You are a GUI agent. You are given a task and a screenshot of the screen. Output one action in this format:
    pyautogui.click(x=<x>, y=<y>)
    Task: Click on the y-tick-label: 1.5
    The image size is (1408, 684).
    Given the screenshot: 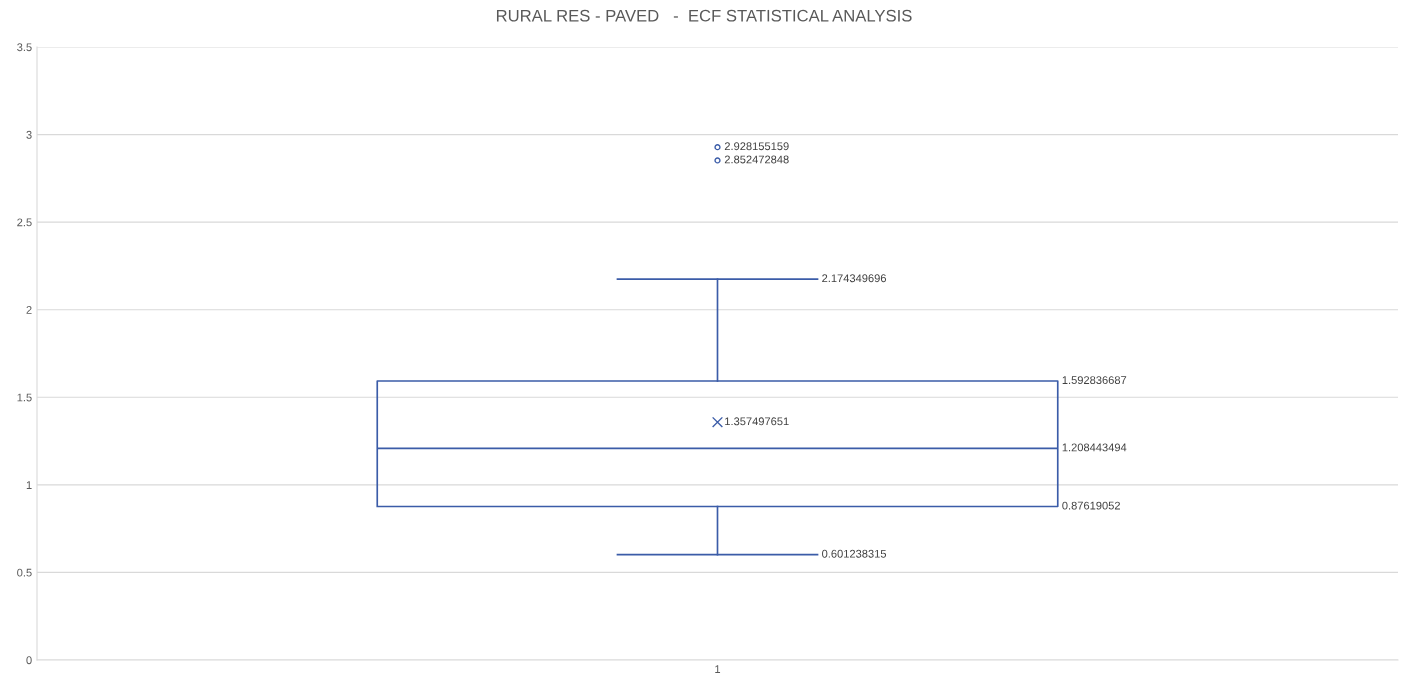 What is the action you would take?
    pyautogui.click(x=24, y=397)
    